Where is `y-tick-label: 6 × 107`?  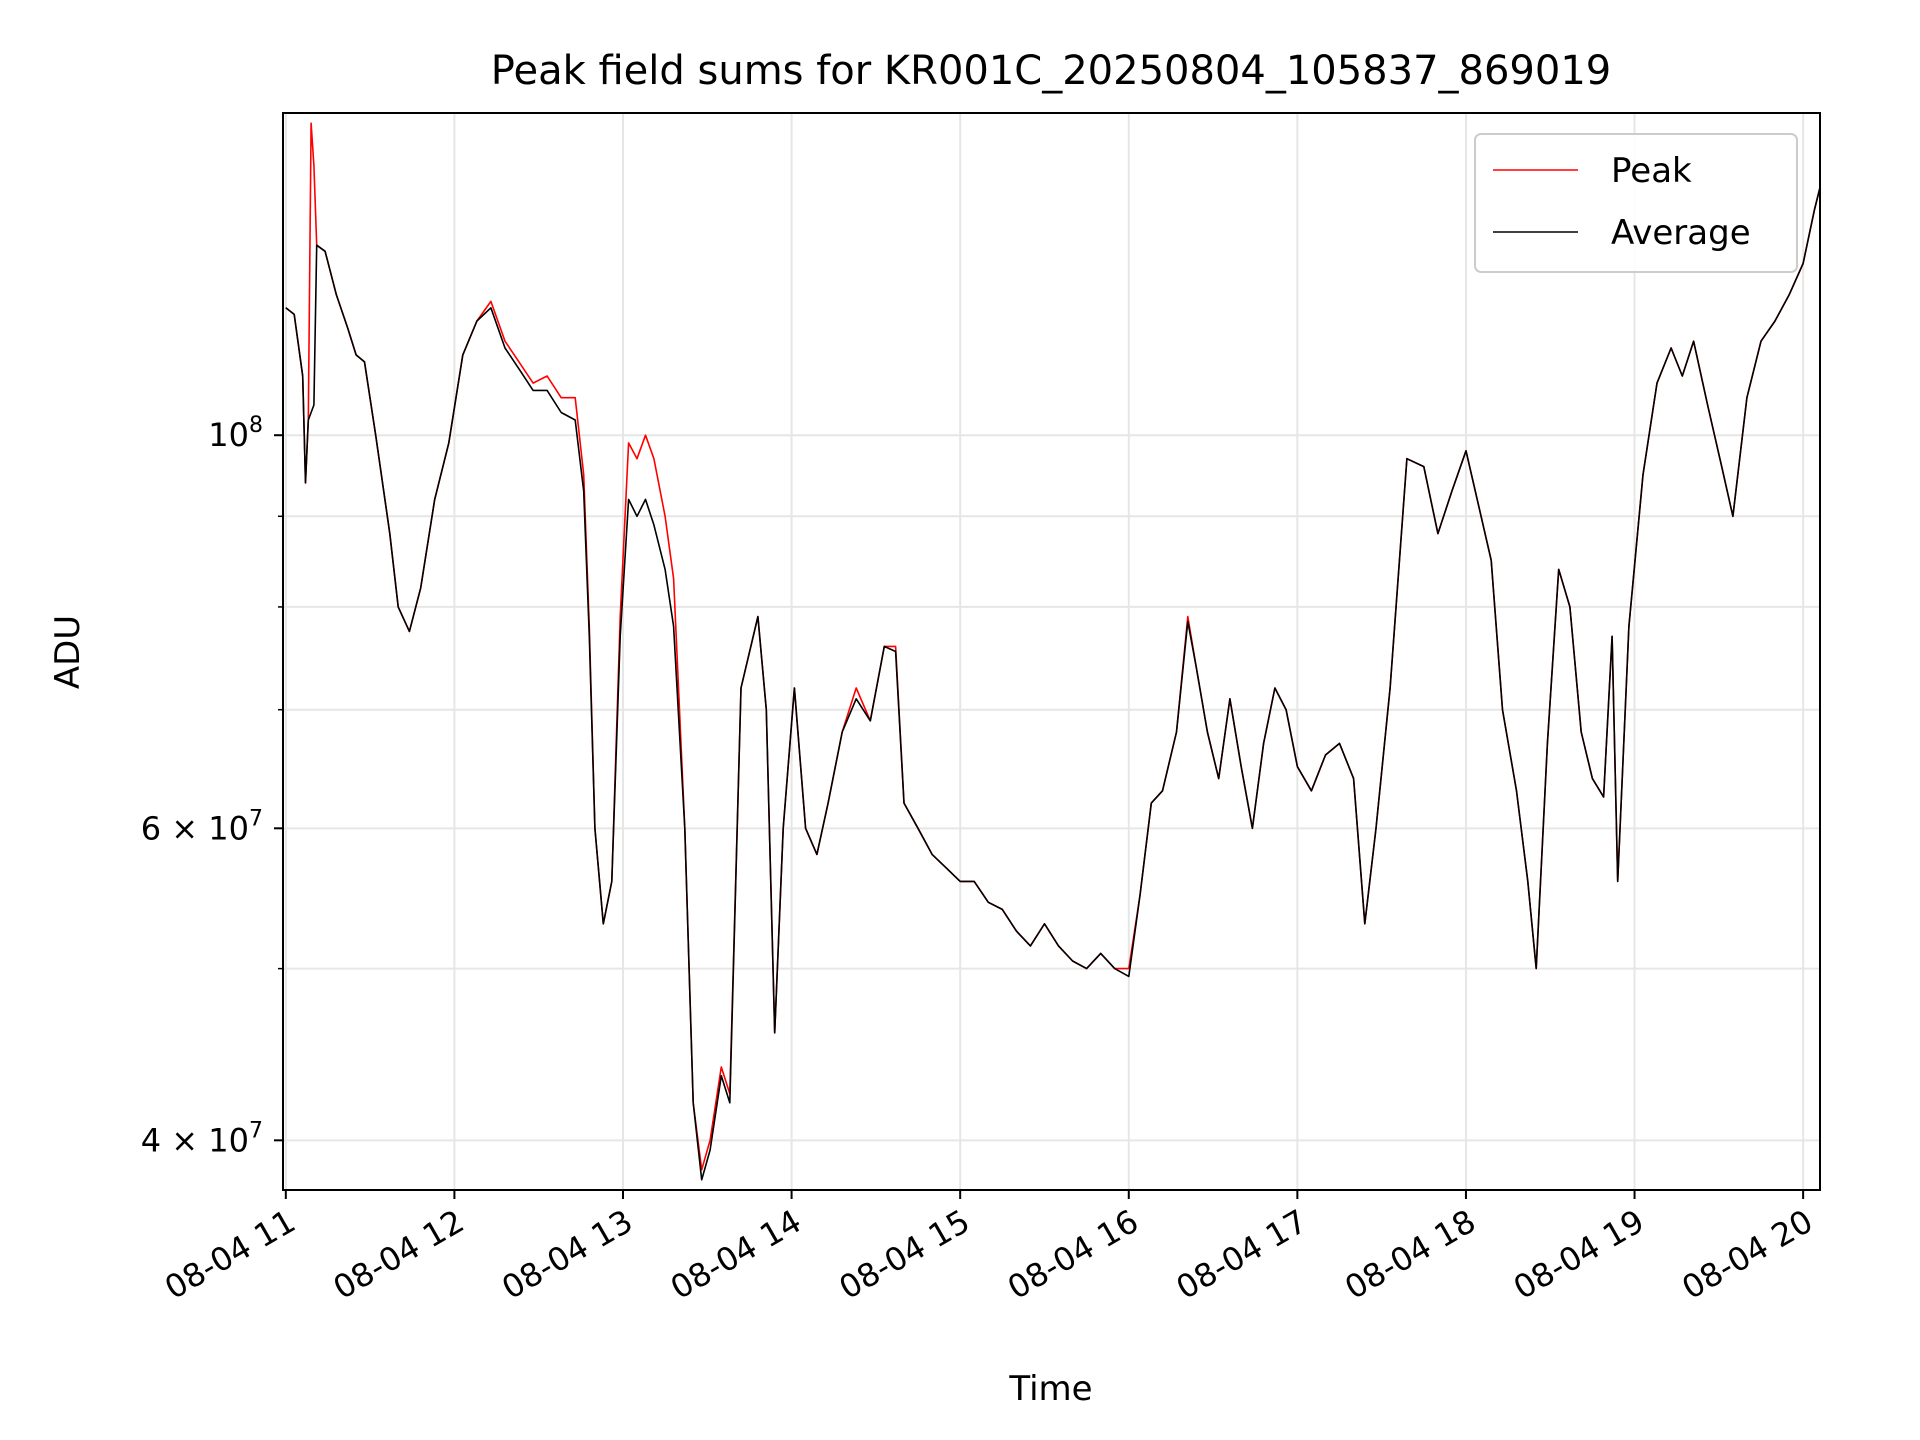
y-tick-label: 6 × 107 is located at coordinates (202, 826).